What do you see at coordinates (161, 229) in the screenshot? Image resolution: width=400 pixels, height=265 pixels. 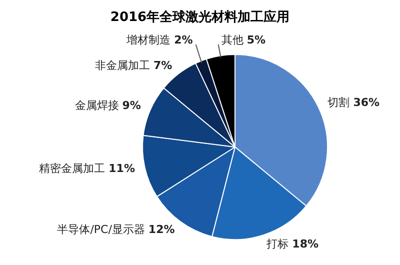 I see `data-label: 12%` at bounding box center [161, 229].